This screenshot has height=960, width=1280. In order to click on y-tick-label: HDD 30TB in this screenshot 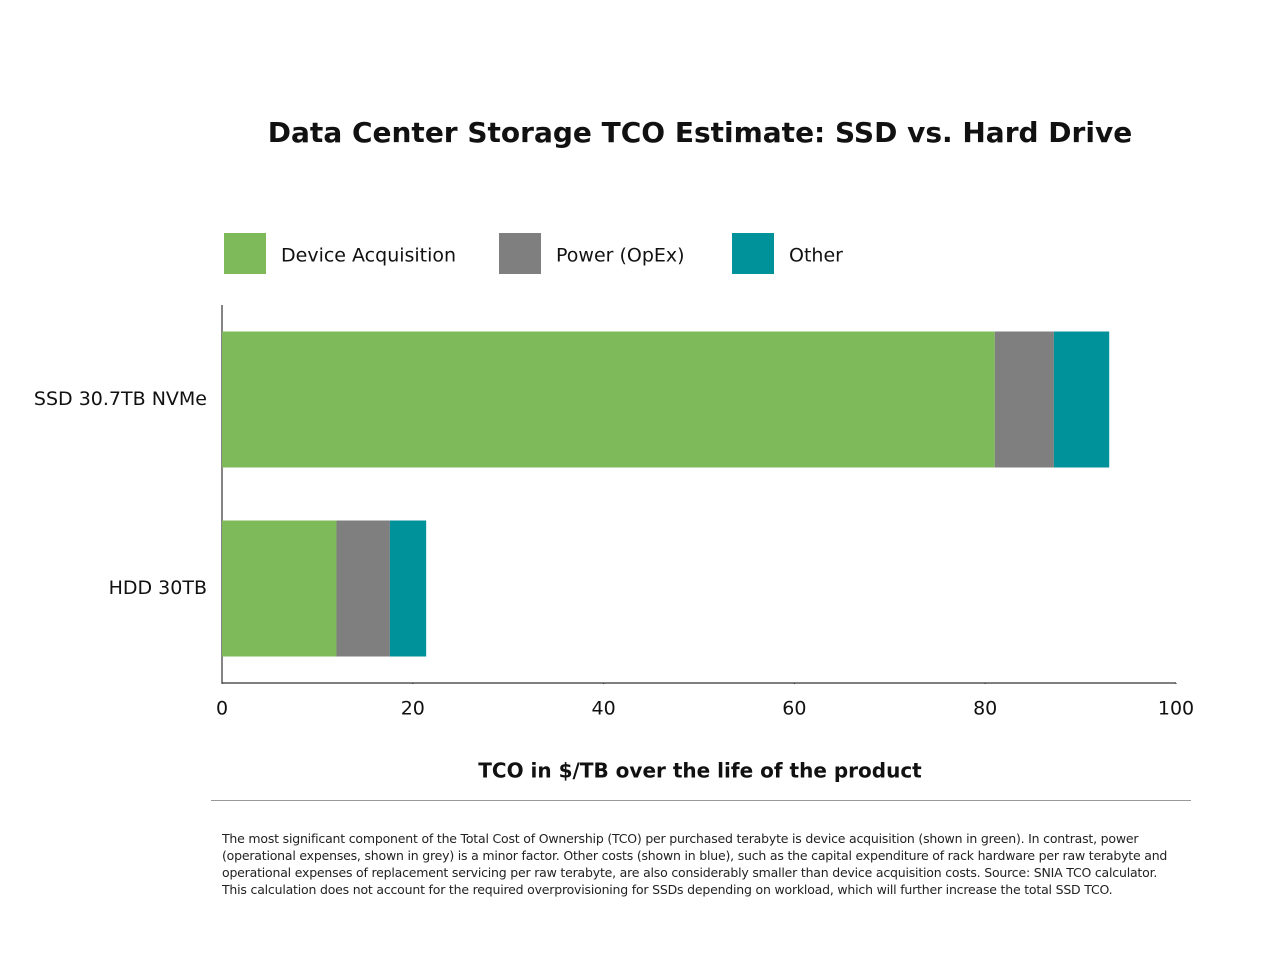, I will do `click(158, 588)`.